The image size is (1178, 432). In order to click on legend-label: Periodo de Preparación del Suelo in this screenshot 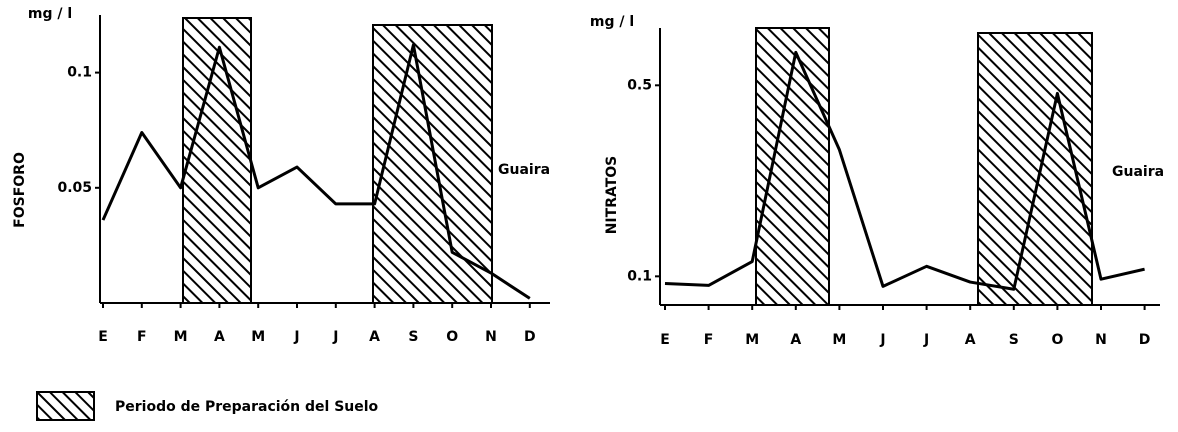, I will do `click(247, 407)`.